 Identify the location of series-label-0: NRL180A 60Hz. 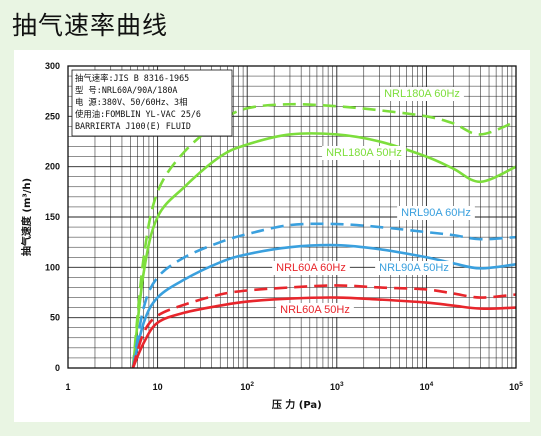
(422, 94).